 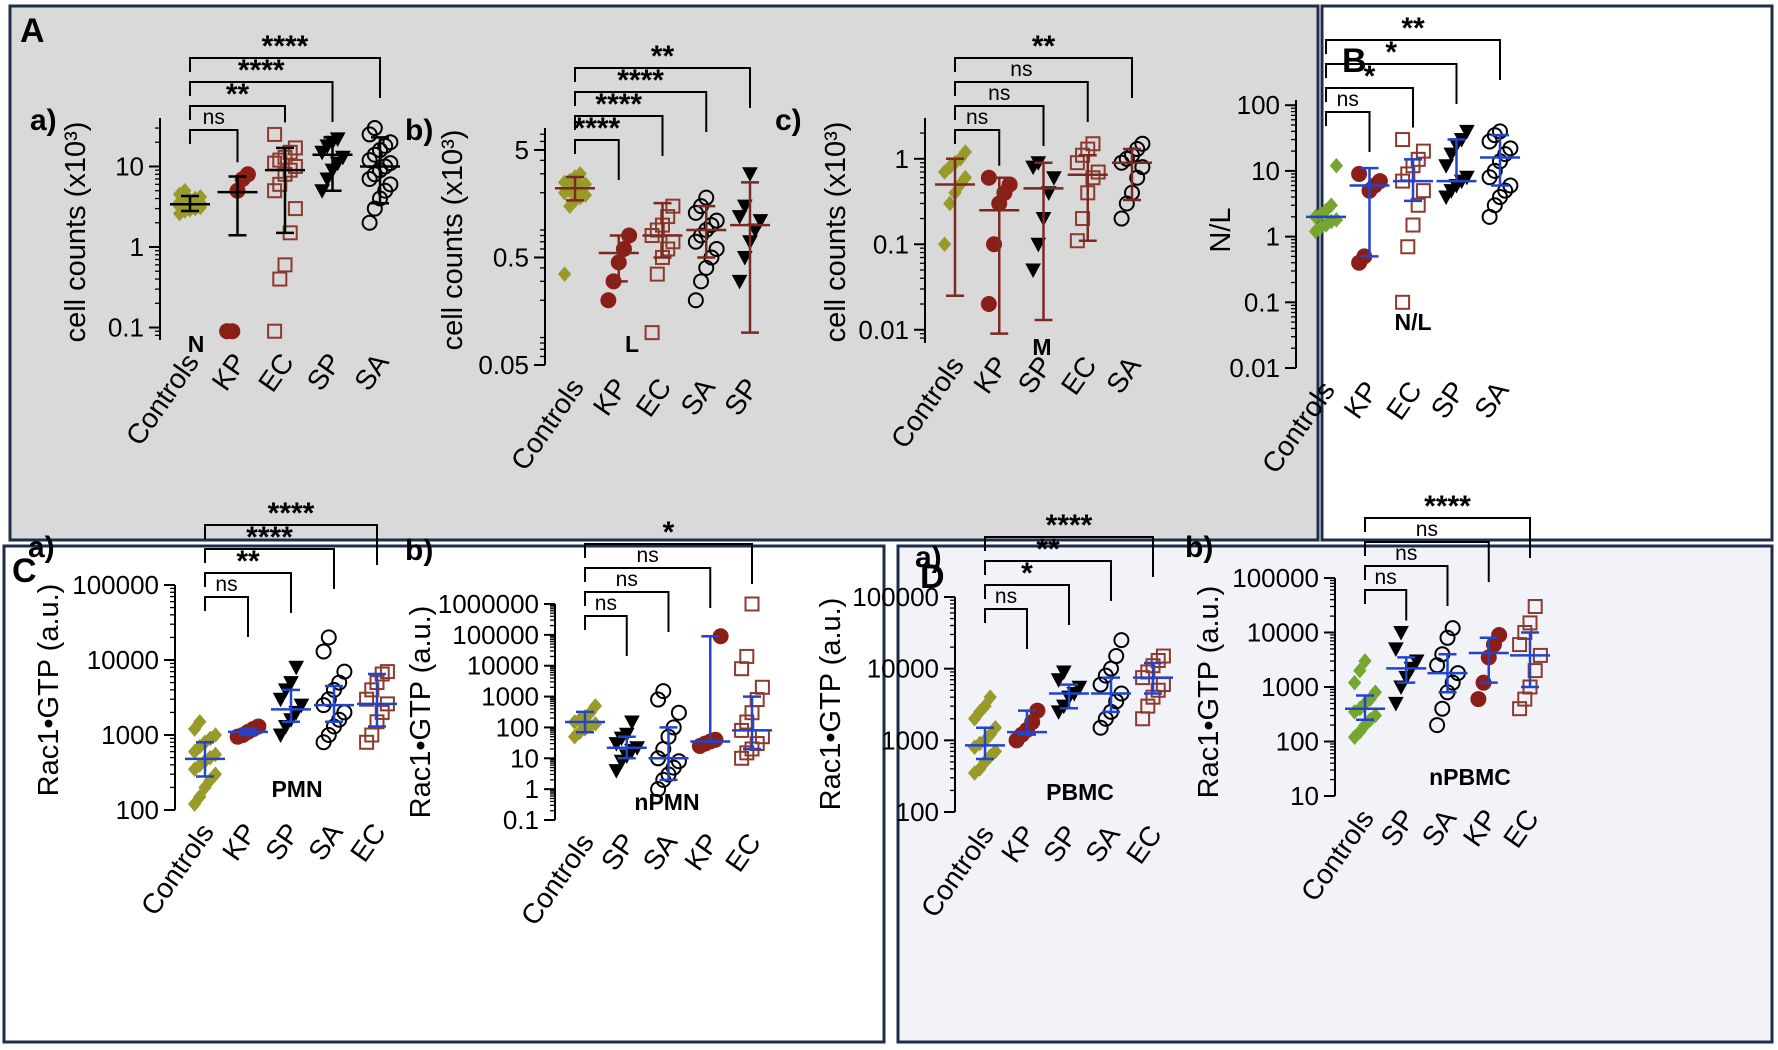 What do you see at coordinates (129, 166) in the screenshot?
I see `y-tick-label: 10` at bounding box center [129, 166].